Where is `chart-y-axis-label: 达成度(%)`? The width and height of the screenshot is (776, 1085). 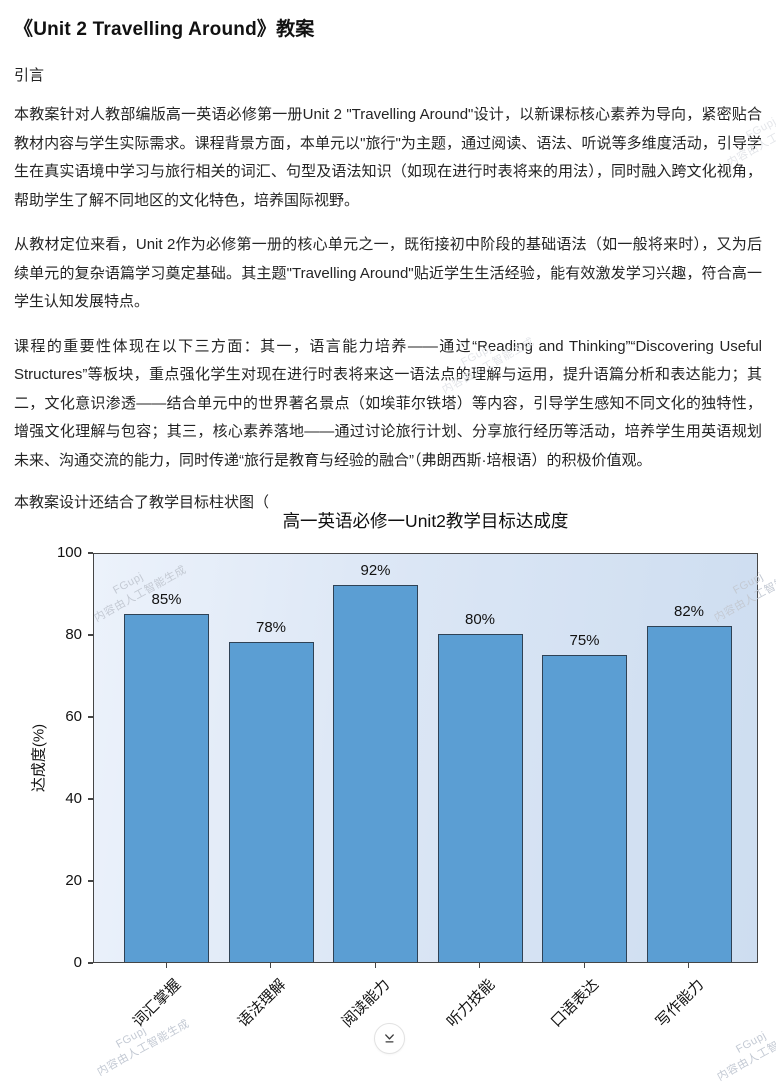 chart-y-axis-label: 达成度(%) is located at coordinates (39, 758).